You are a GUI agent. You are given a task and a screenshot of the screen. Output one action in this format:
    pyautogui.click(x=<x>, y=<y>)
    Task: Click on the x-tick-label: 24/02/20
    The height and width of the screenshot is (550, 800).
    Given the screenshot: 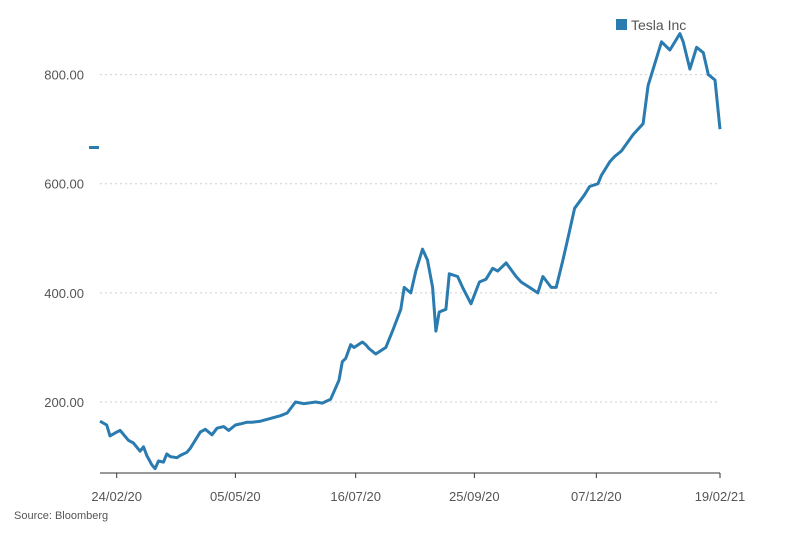 What is the action you would take?
    pyautogui.click(x=116, y=496)
    